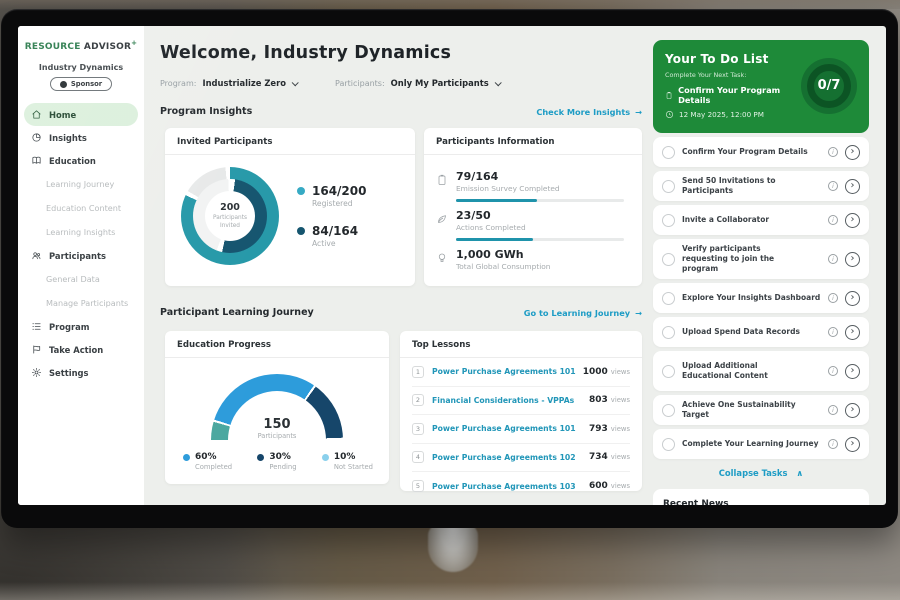  What do you see at coordinates (81, 137) in the screenshot?
I see `sidebar-item-insights: Insights` at bounding box center [81, 137].